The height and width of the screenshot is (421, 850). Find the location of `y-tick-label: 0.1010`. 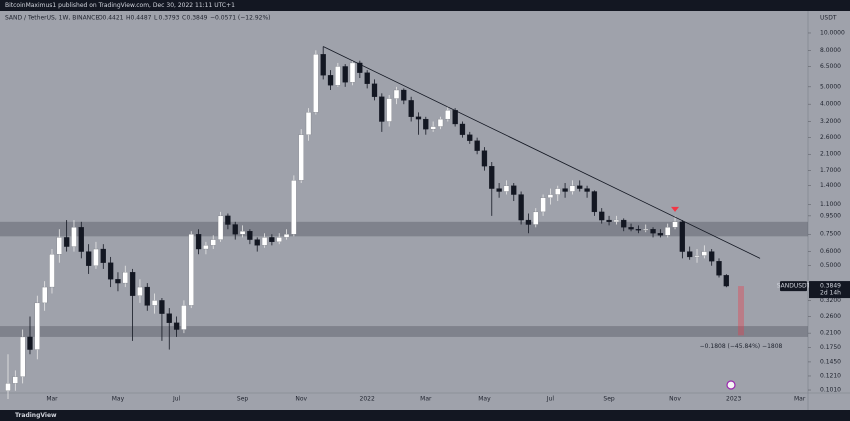

y-tick-label: 0.1010 is located at coordinates (830, 390).